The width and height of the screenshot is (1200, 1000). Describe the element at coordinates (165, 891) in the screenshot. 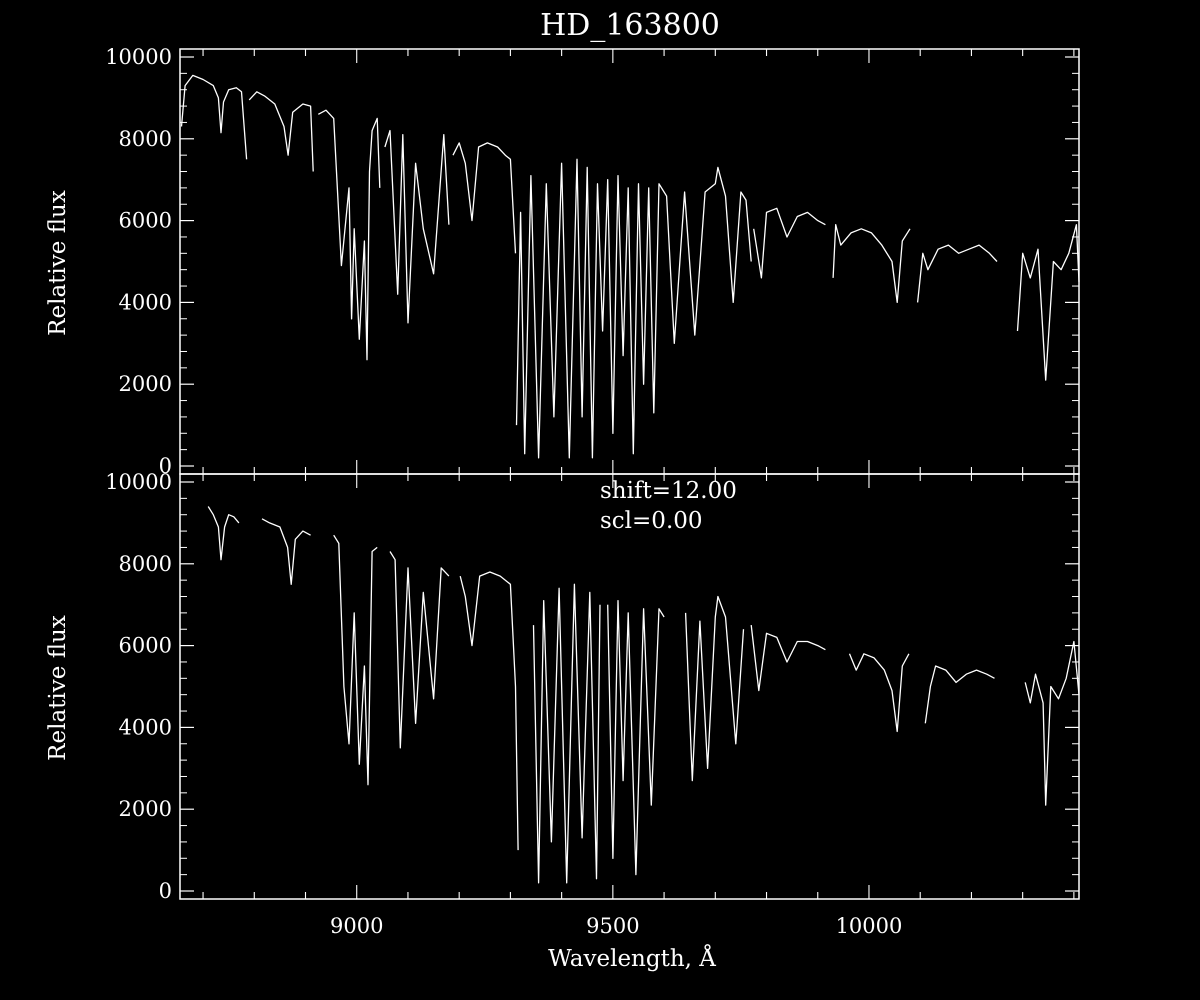

I see `bottom-ytick-label-0: 0` at that location.